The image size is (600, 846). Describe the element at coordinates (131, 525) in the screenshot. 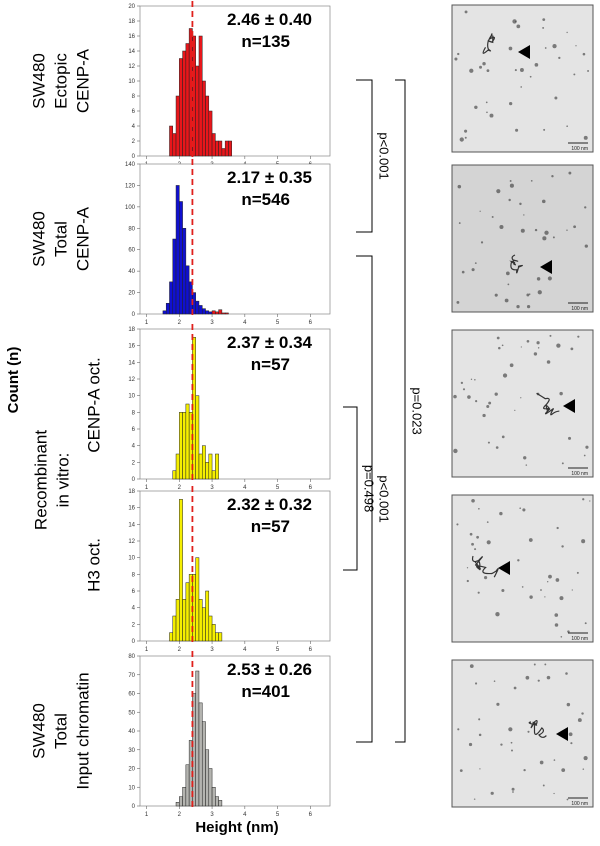

I see `y-tick-label: 14` at that location.